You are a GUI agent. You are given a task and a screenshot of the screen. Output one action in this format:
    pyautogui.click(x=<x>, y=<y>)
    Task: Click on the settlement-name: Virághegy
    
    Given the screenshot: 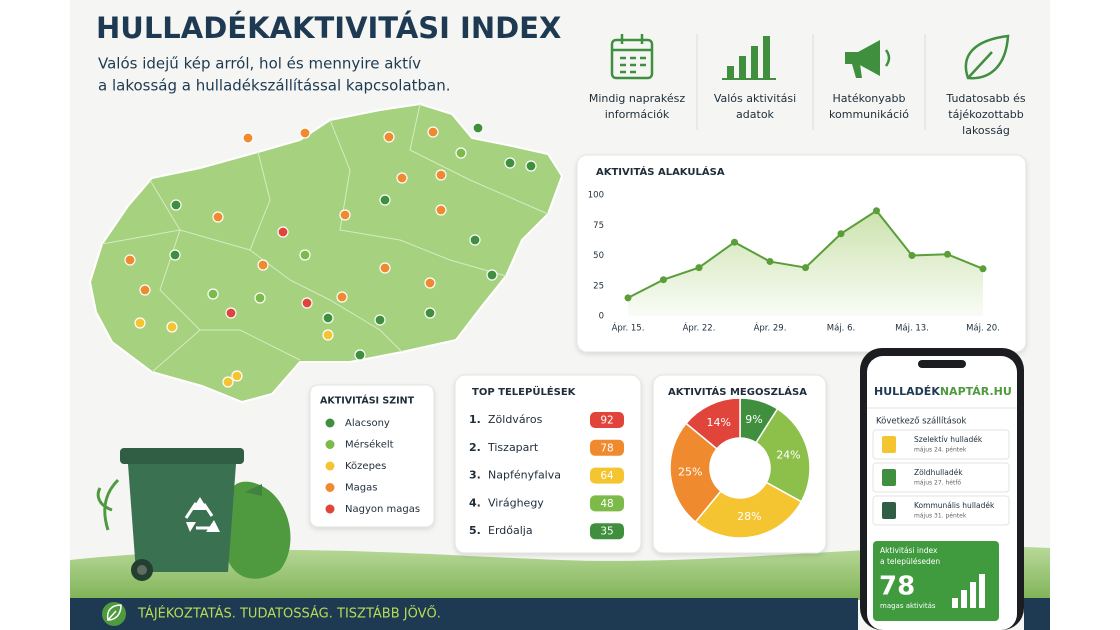 What is the action you would take?
    pyautogui.click(x=516, y=502)
    